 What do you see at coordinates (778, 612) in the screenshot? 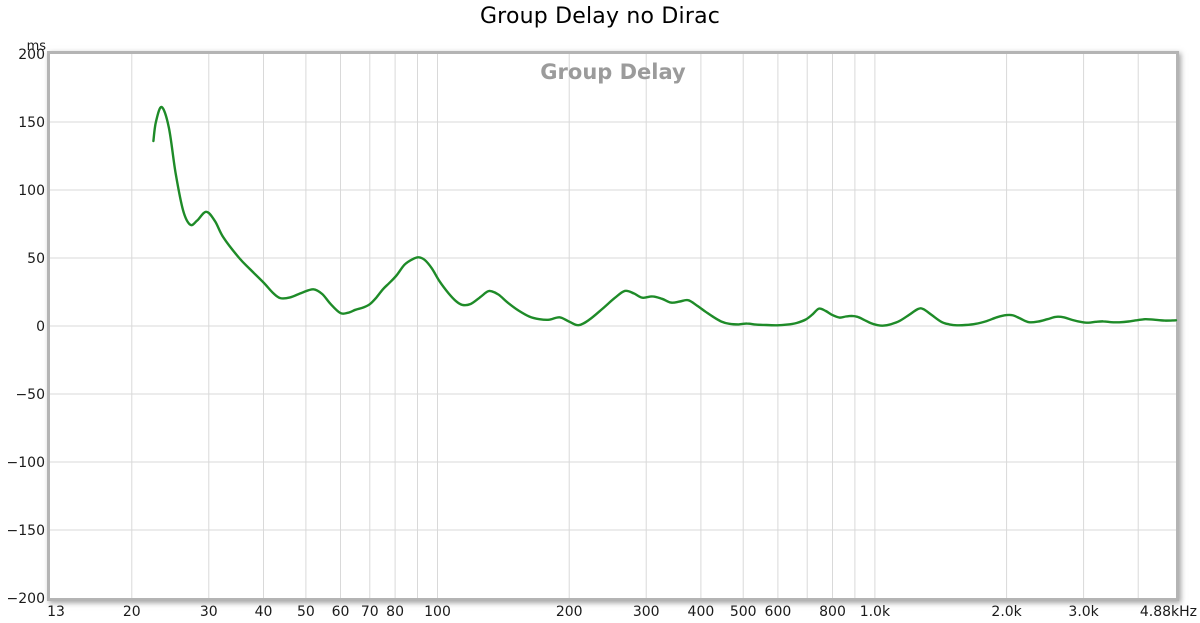
I see `x-tick-label: 600` at bounding box center [778, 612].